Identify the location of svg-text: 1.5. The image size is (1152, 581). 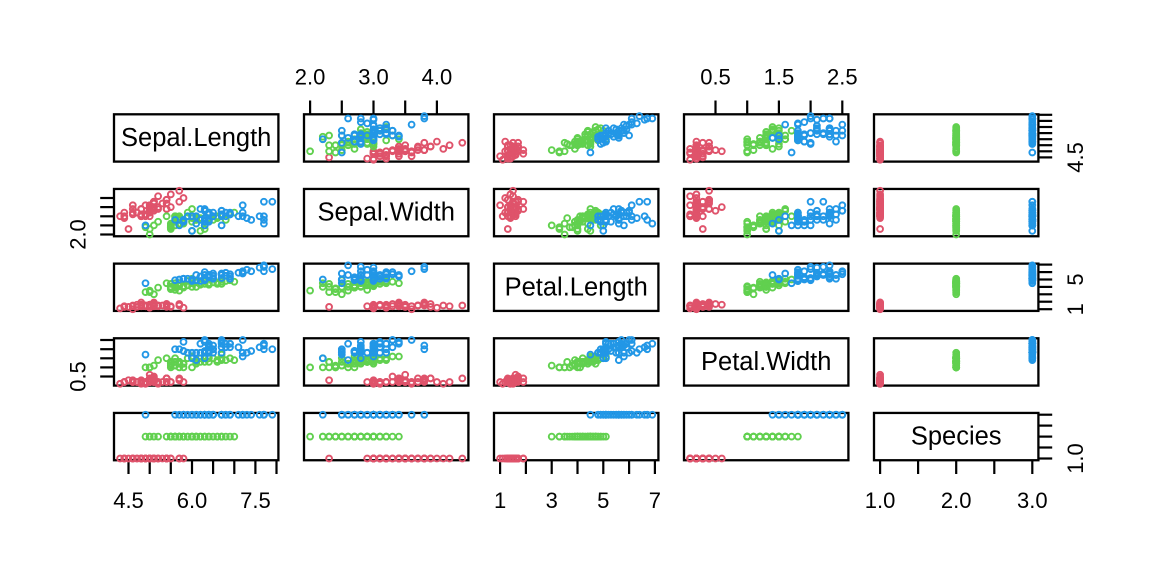
(779, 76).